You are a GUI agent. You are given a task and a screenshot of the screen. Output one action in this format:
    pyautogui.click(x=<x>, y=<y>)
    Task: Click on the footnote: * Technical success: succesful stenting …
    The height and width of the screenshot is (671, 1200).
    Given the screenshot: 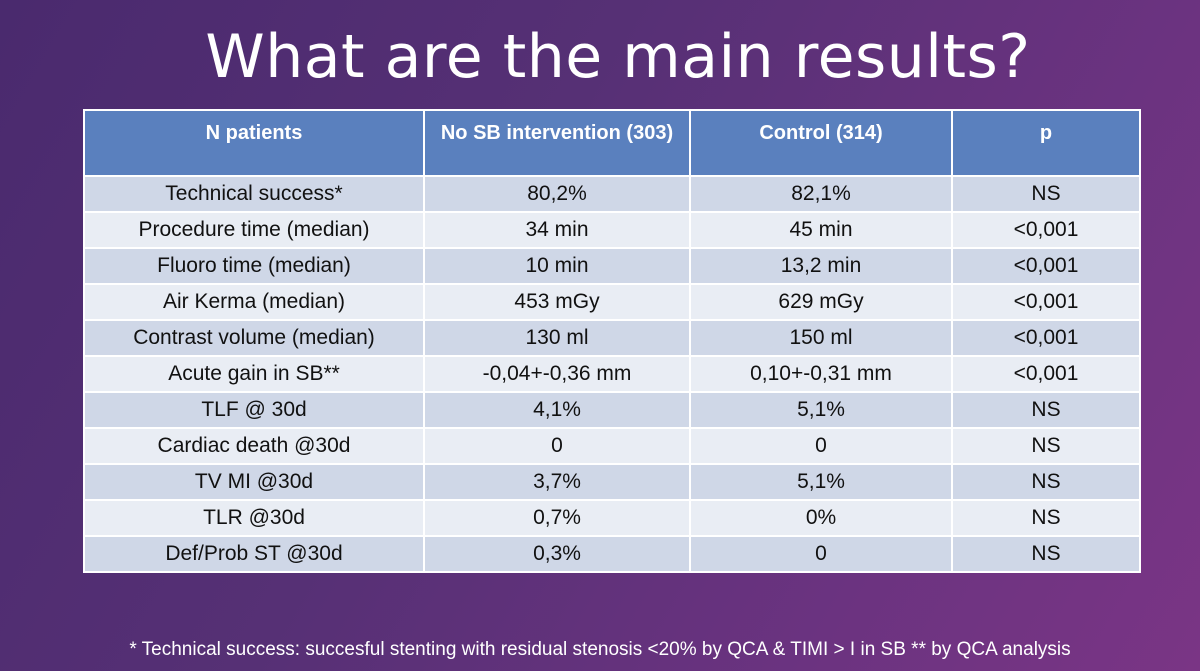 What is the action you would take?
    pyautogui.click(x=600, y=649)
    